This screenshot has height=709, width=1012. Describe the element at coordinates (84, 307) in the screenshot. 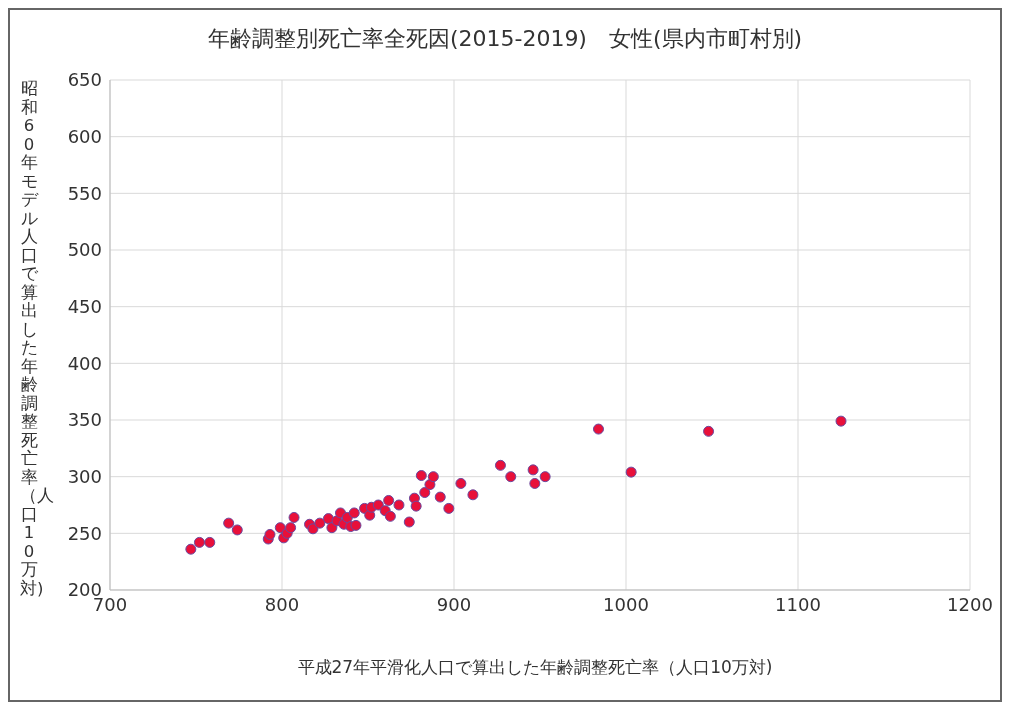

I see `y-tick-label: 450` at that location.